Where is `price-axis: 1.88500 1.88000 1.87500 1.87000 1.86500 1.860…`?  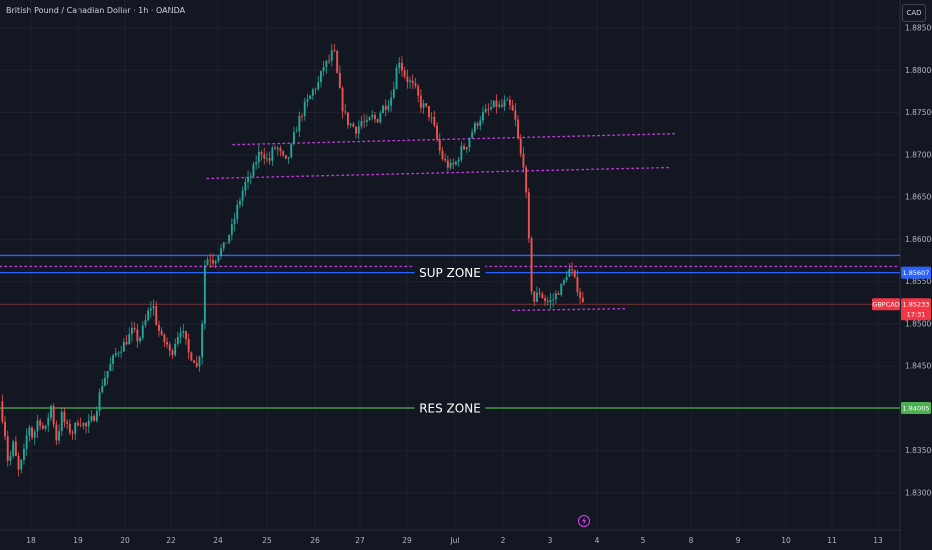
price-axis: 1.88500 1.88000 1.87500 1.87000 1.86500 1.860… is located at coordinates (918, 261).